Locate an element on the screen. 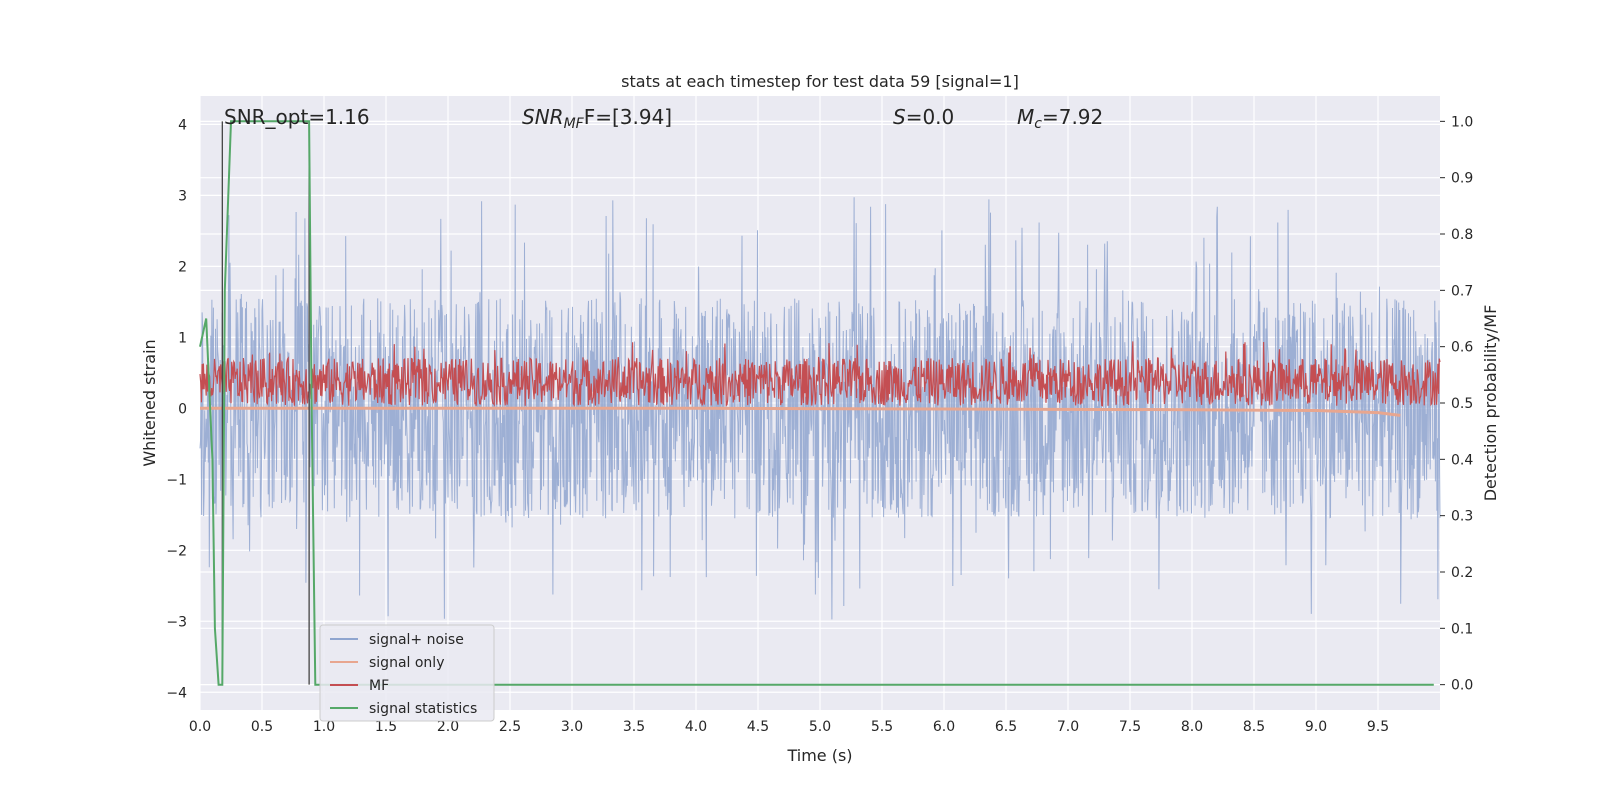 The height and width of the screenshot is (800, 1600). legend-label-mf: MF is located at coordinates (379, 686).